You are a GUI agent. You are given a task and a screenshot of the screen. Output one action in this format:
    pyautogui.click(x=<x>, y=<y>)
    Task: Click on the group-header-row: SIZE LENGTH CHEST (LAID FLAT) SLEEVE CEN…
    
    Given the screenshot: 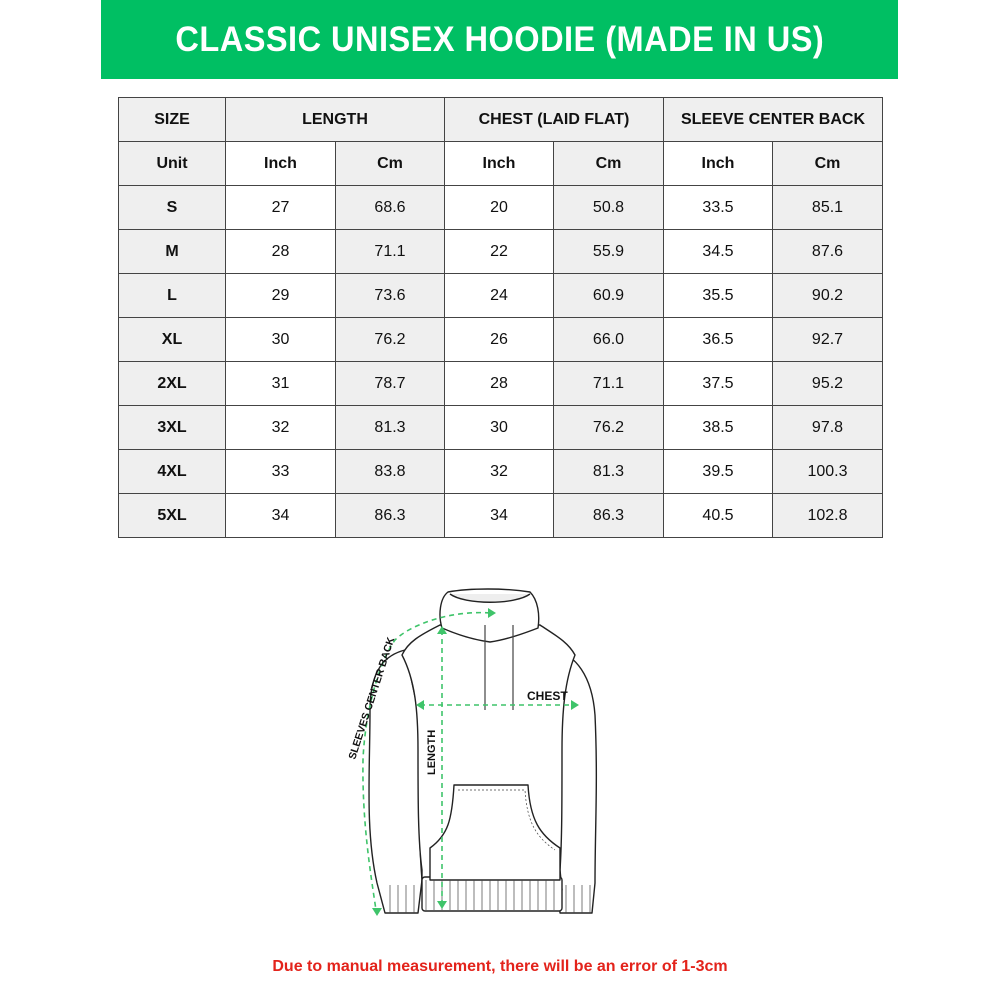 What is the action you would take?
    pyautogui.click(x=500, y=119)
    